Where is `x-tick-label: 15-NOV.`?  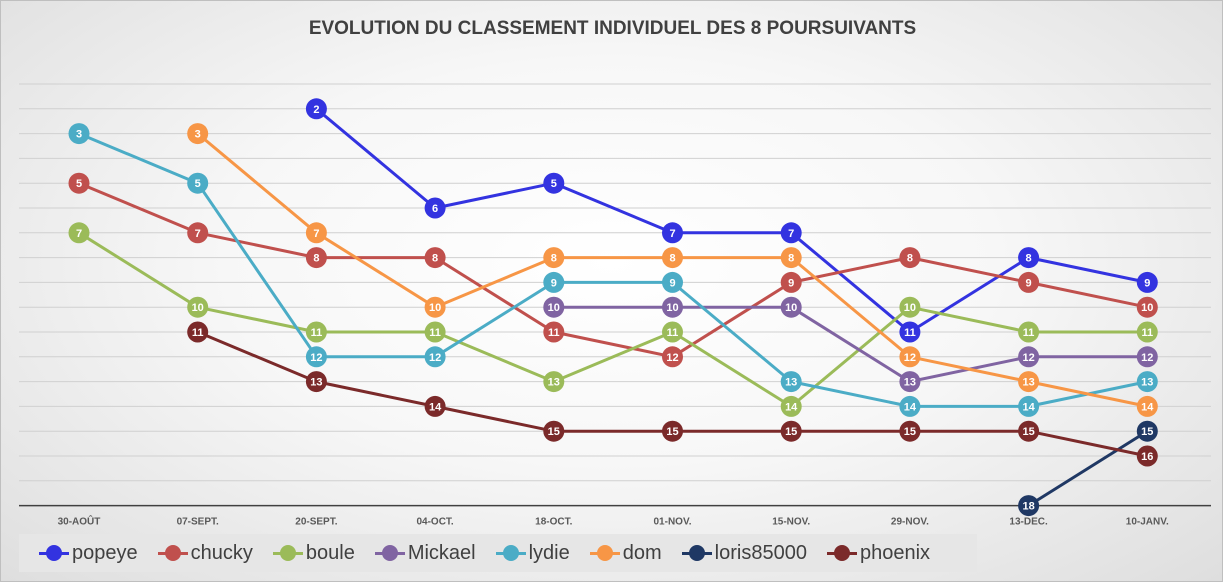
x-tick-label: 15-NOV. is located at coordinates (791, 522).